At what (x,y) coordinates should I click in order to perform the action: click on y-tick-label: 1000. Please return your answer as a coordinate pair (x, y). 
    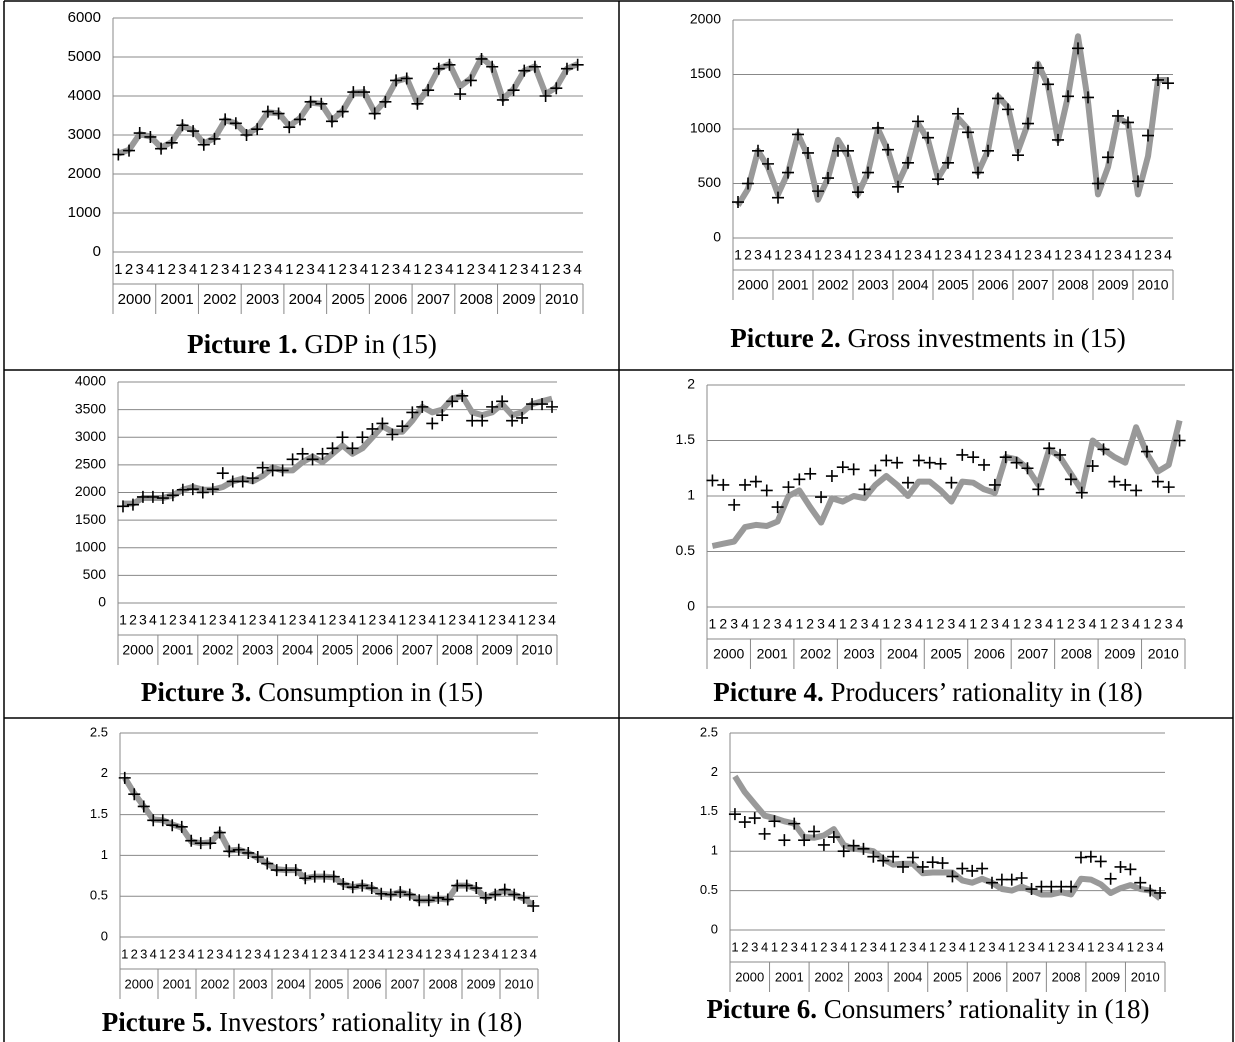
    Looking at the image, I should click on (705, 128).